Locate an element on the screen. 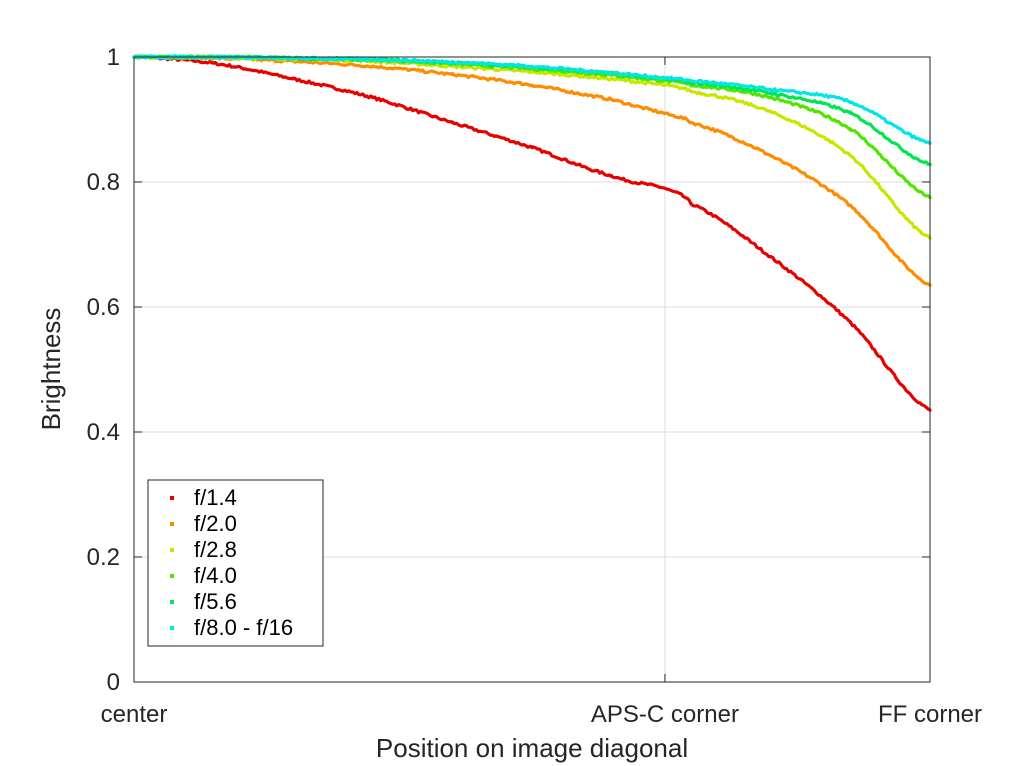  y-tick-label: 0.8 is located at coordinates (103, 182).